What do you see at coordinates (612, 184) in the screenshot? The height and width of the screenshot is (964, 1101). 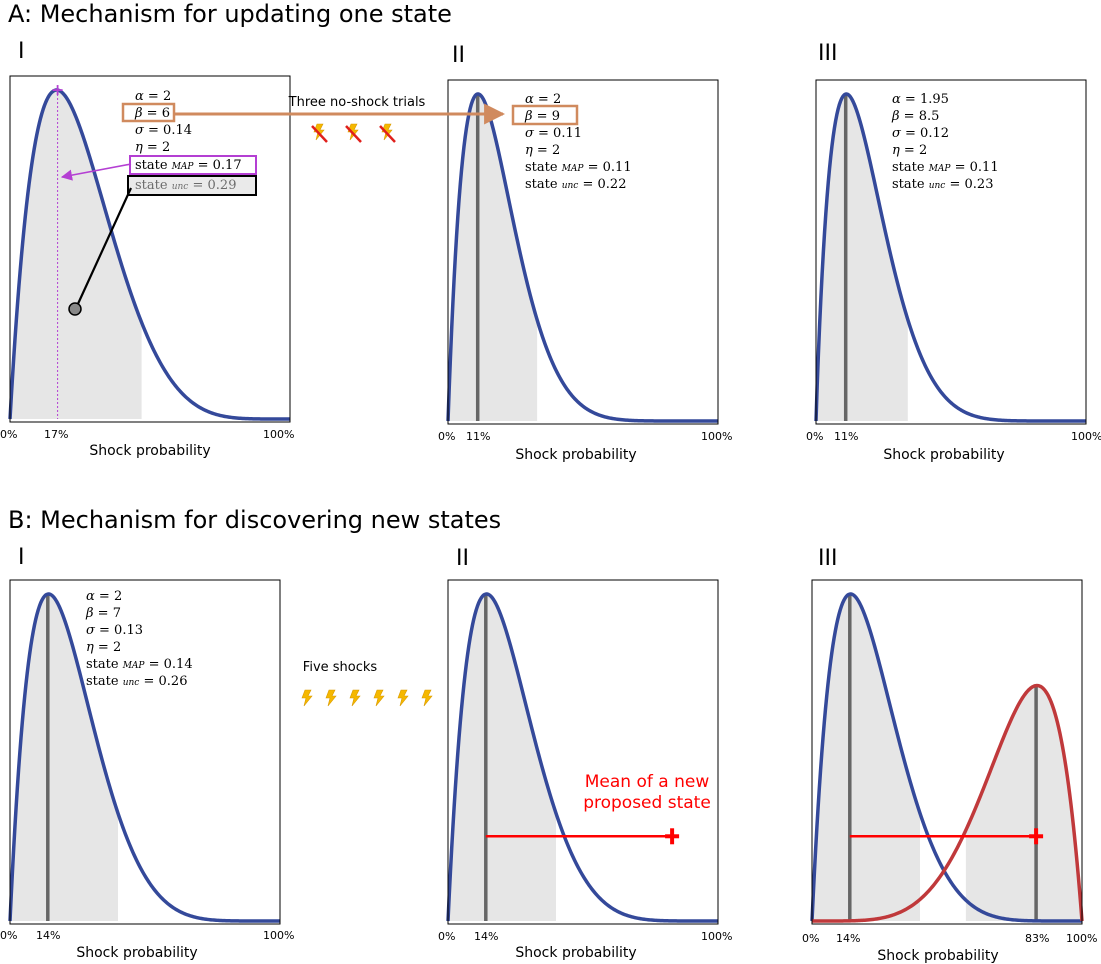 I see `panel-a2-state-unc: 0.22` at bounding box center [612, 184].